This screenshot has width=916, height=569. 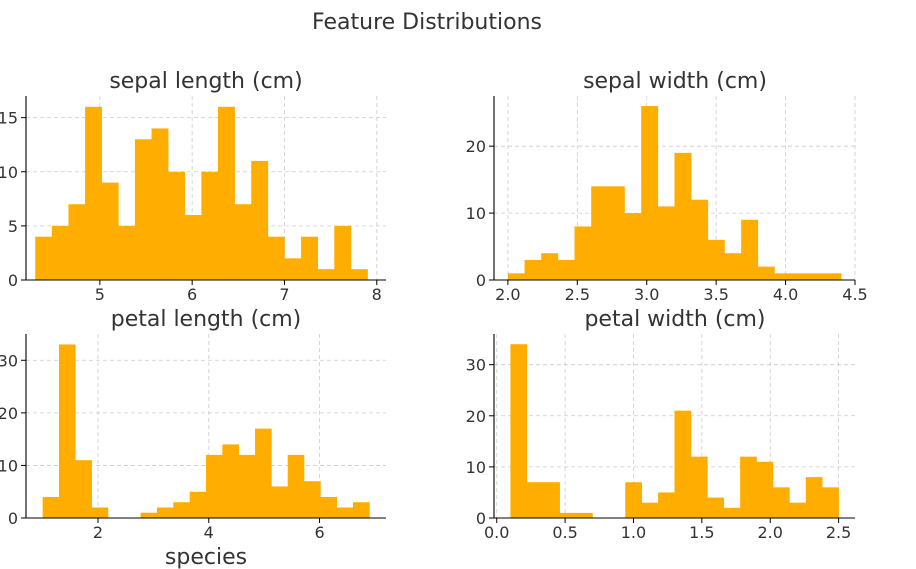 I want to click on petal-width-y-tick-label-3: 30, so click(x=476, y=365).